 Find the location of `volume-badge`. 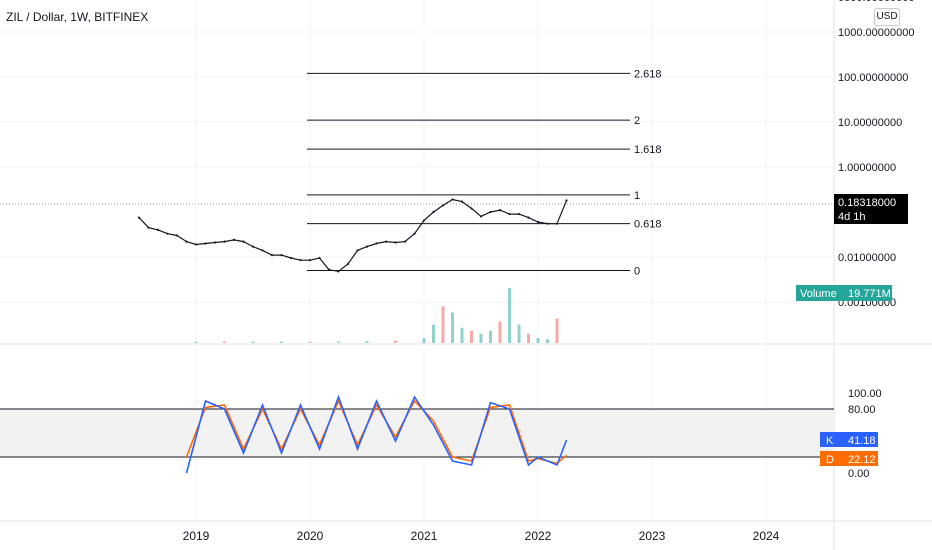

volume-badge is located at coordinates (844, 293).